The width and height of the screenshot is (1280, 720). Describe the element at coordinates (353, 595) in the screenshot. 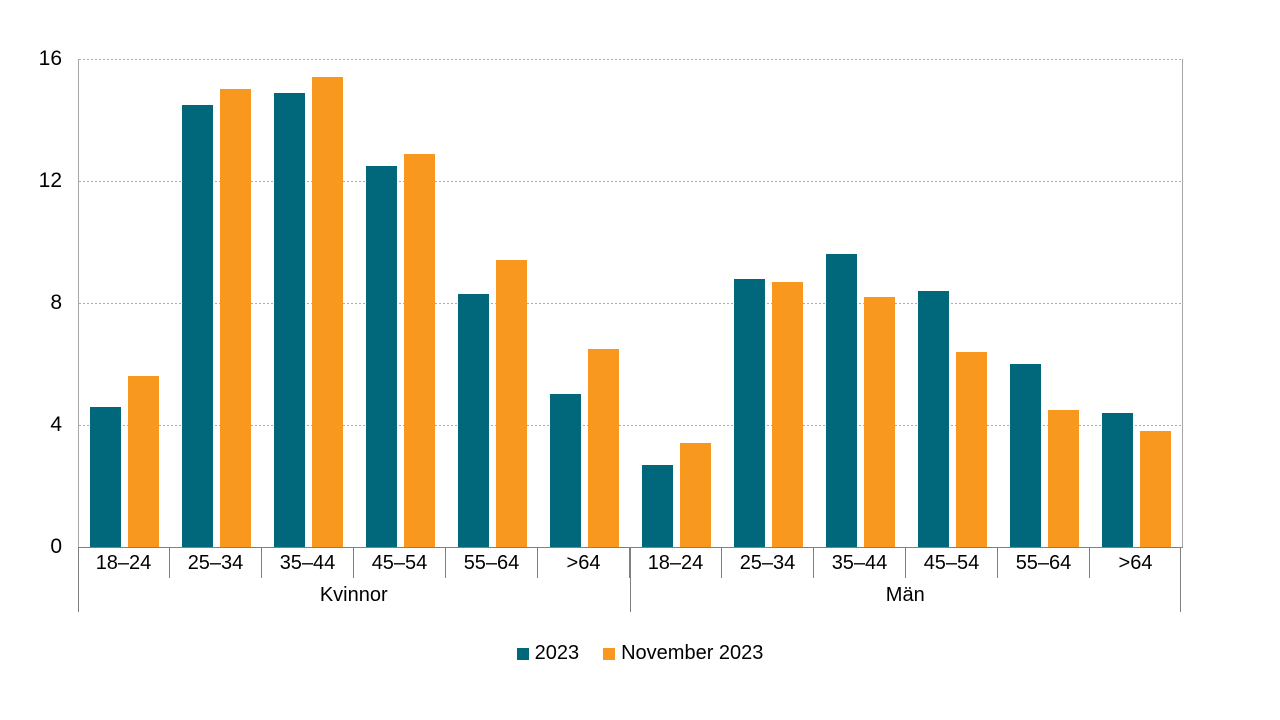

I see `group-label-kvinnor: Kvinnor` at that location.